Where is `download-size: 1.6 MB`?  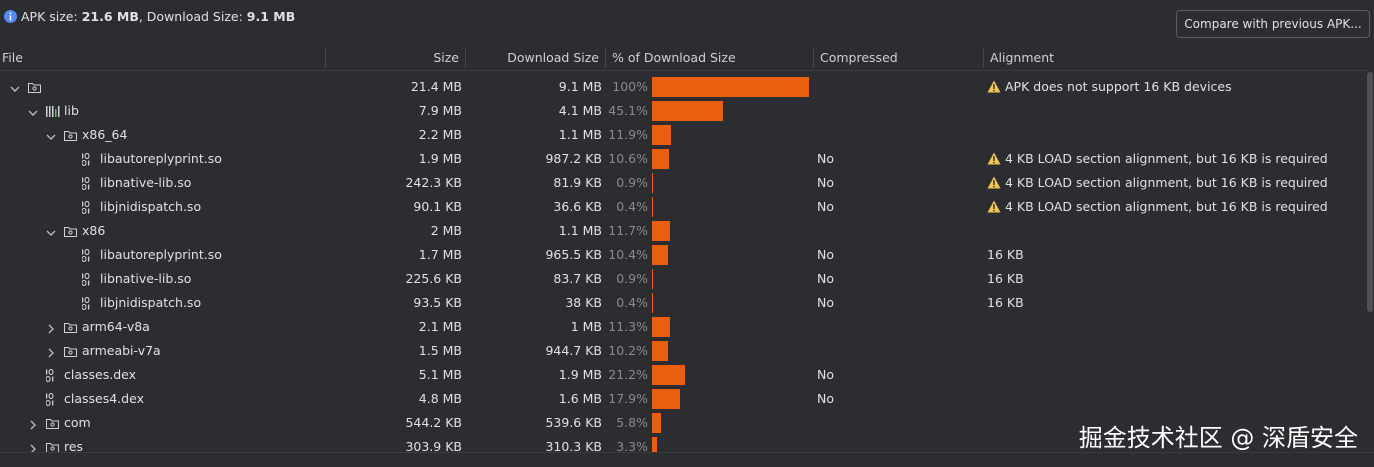 download-size: 1.6 MB is located at coordinates (580, 398).